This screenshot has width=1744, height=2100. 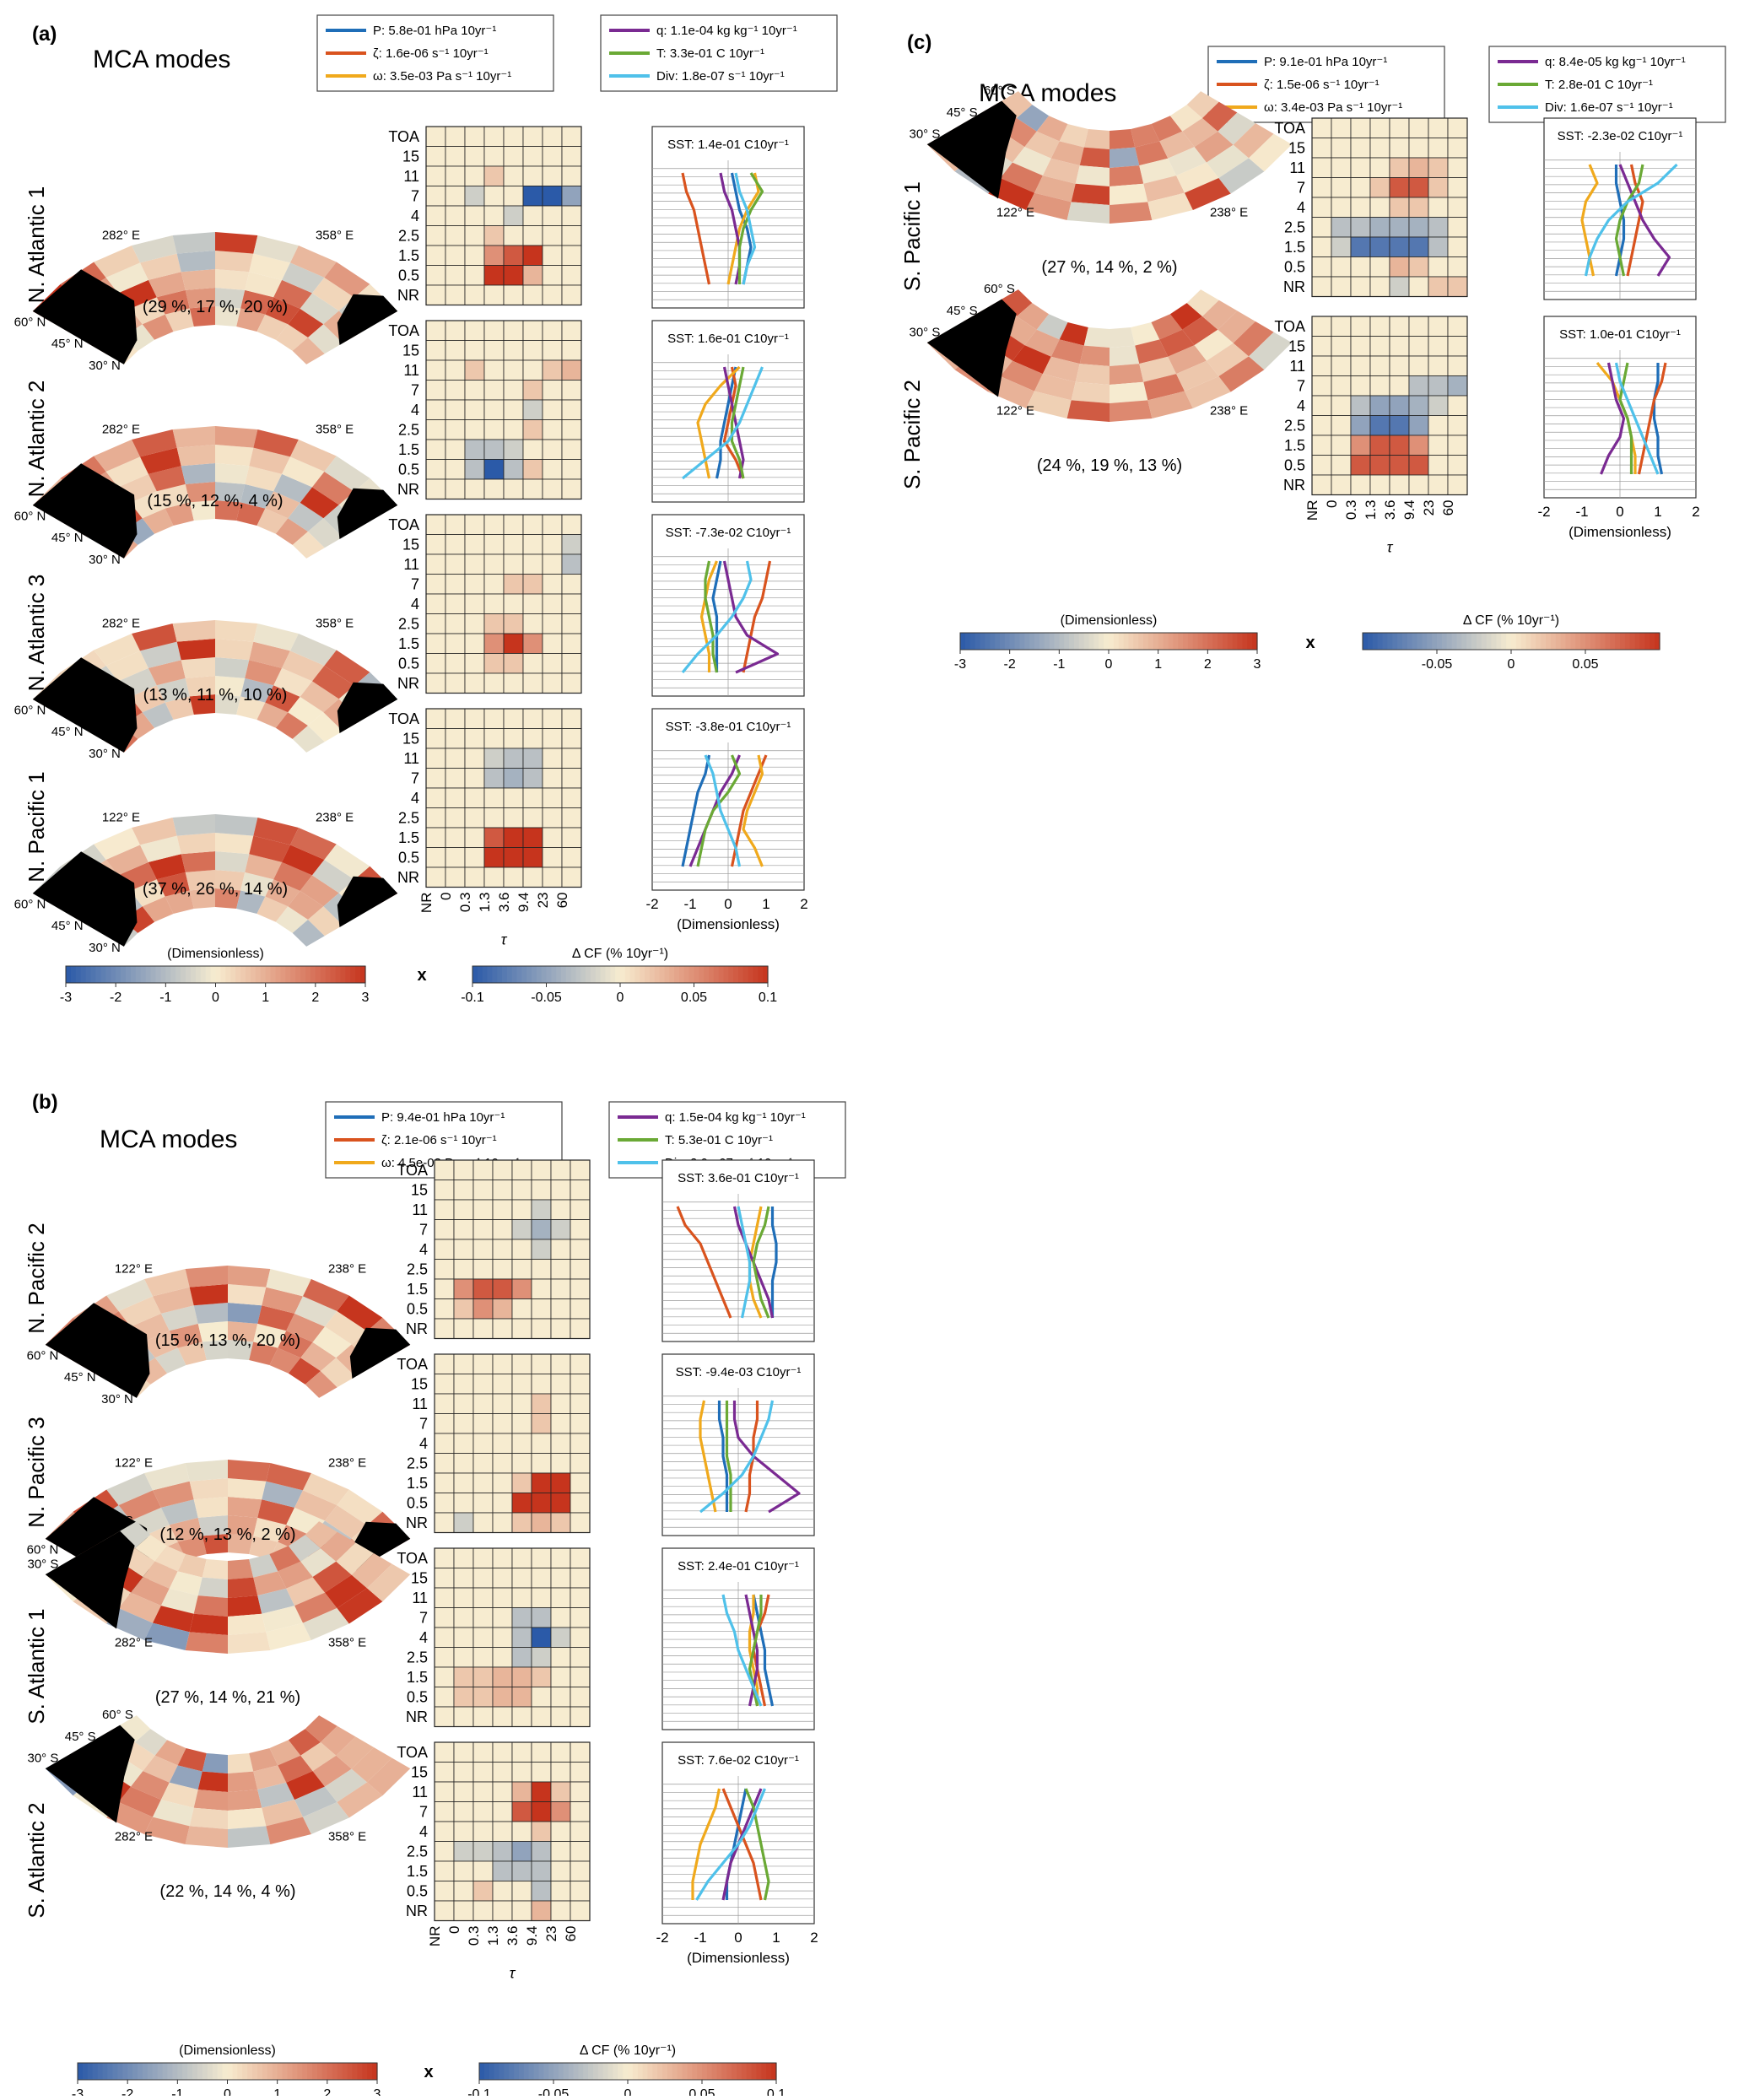 I want to click on cf-ytick: 0.5, so click(x=417, y=1890).